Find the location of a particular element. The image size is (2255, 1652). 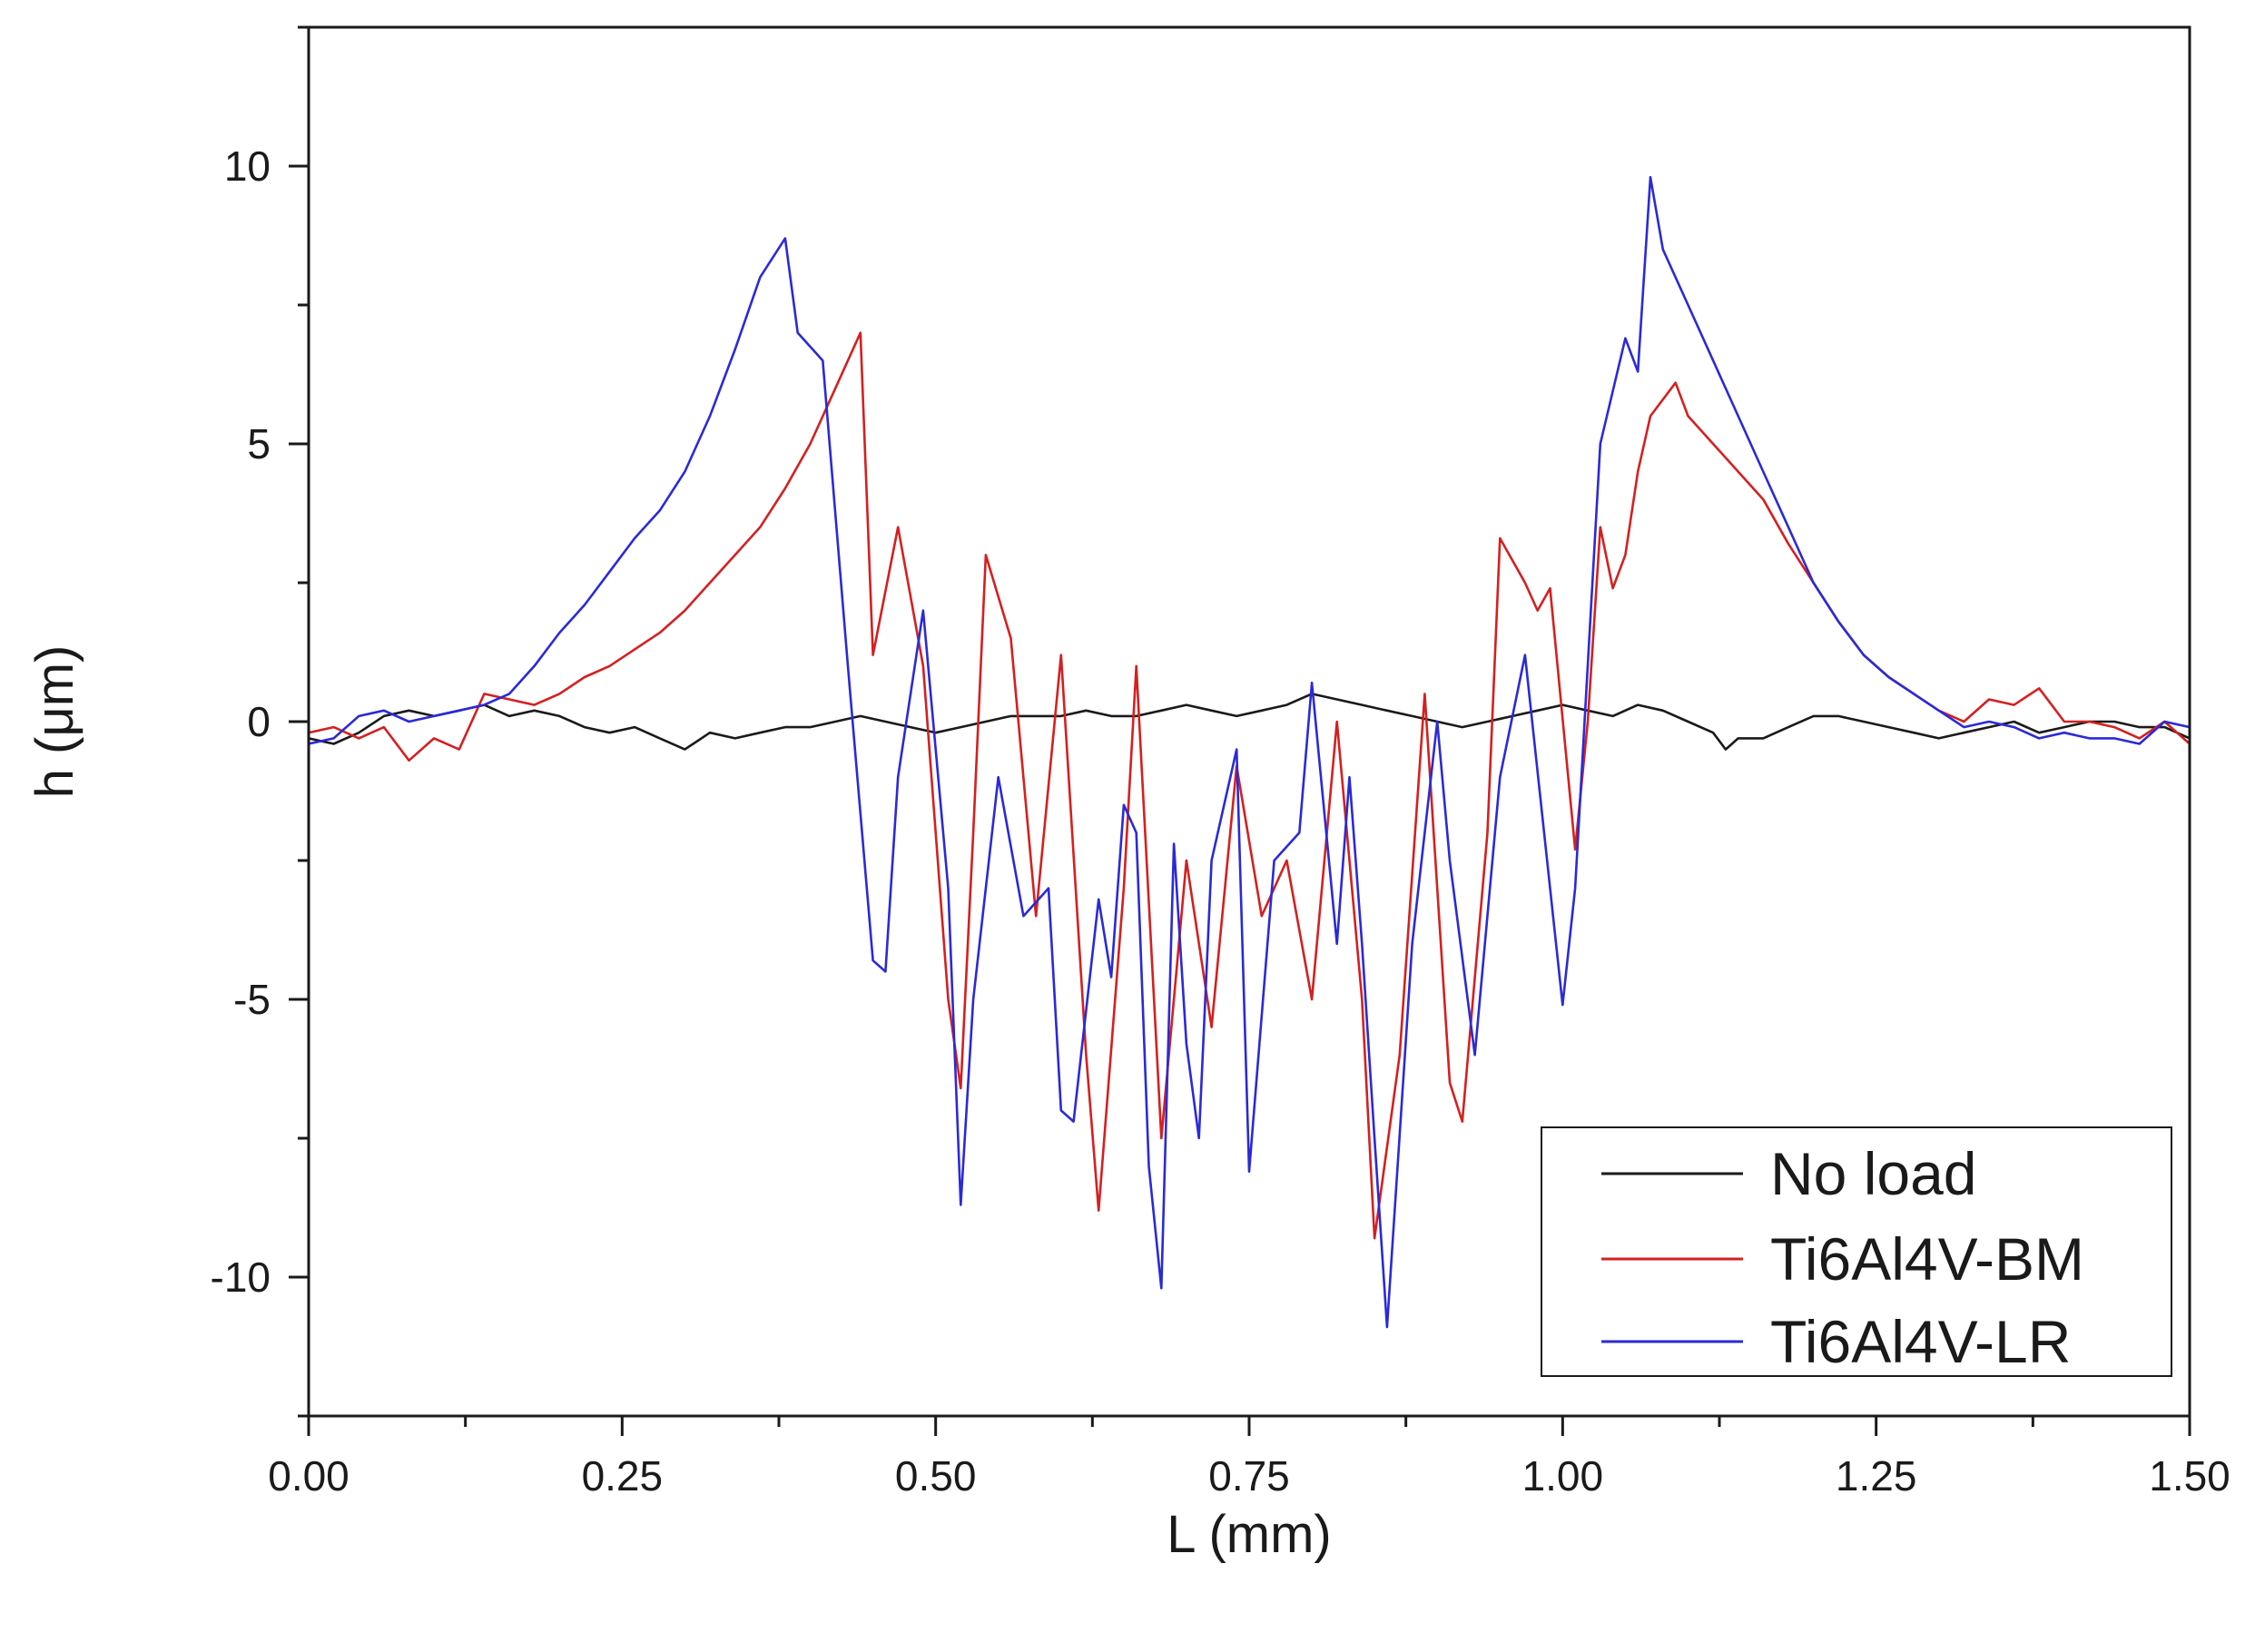

x-axis-title: L (mm) is located at coordinates (1249, 1534).